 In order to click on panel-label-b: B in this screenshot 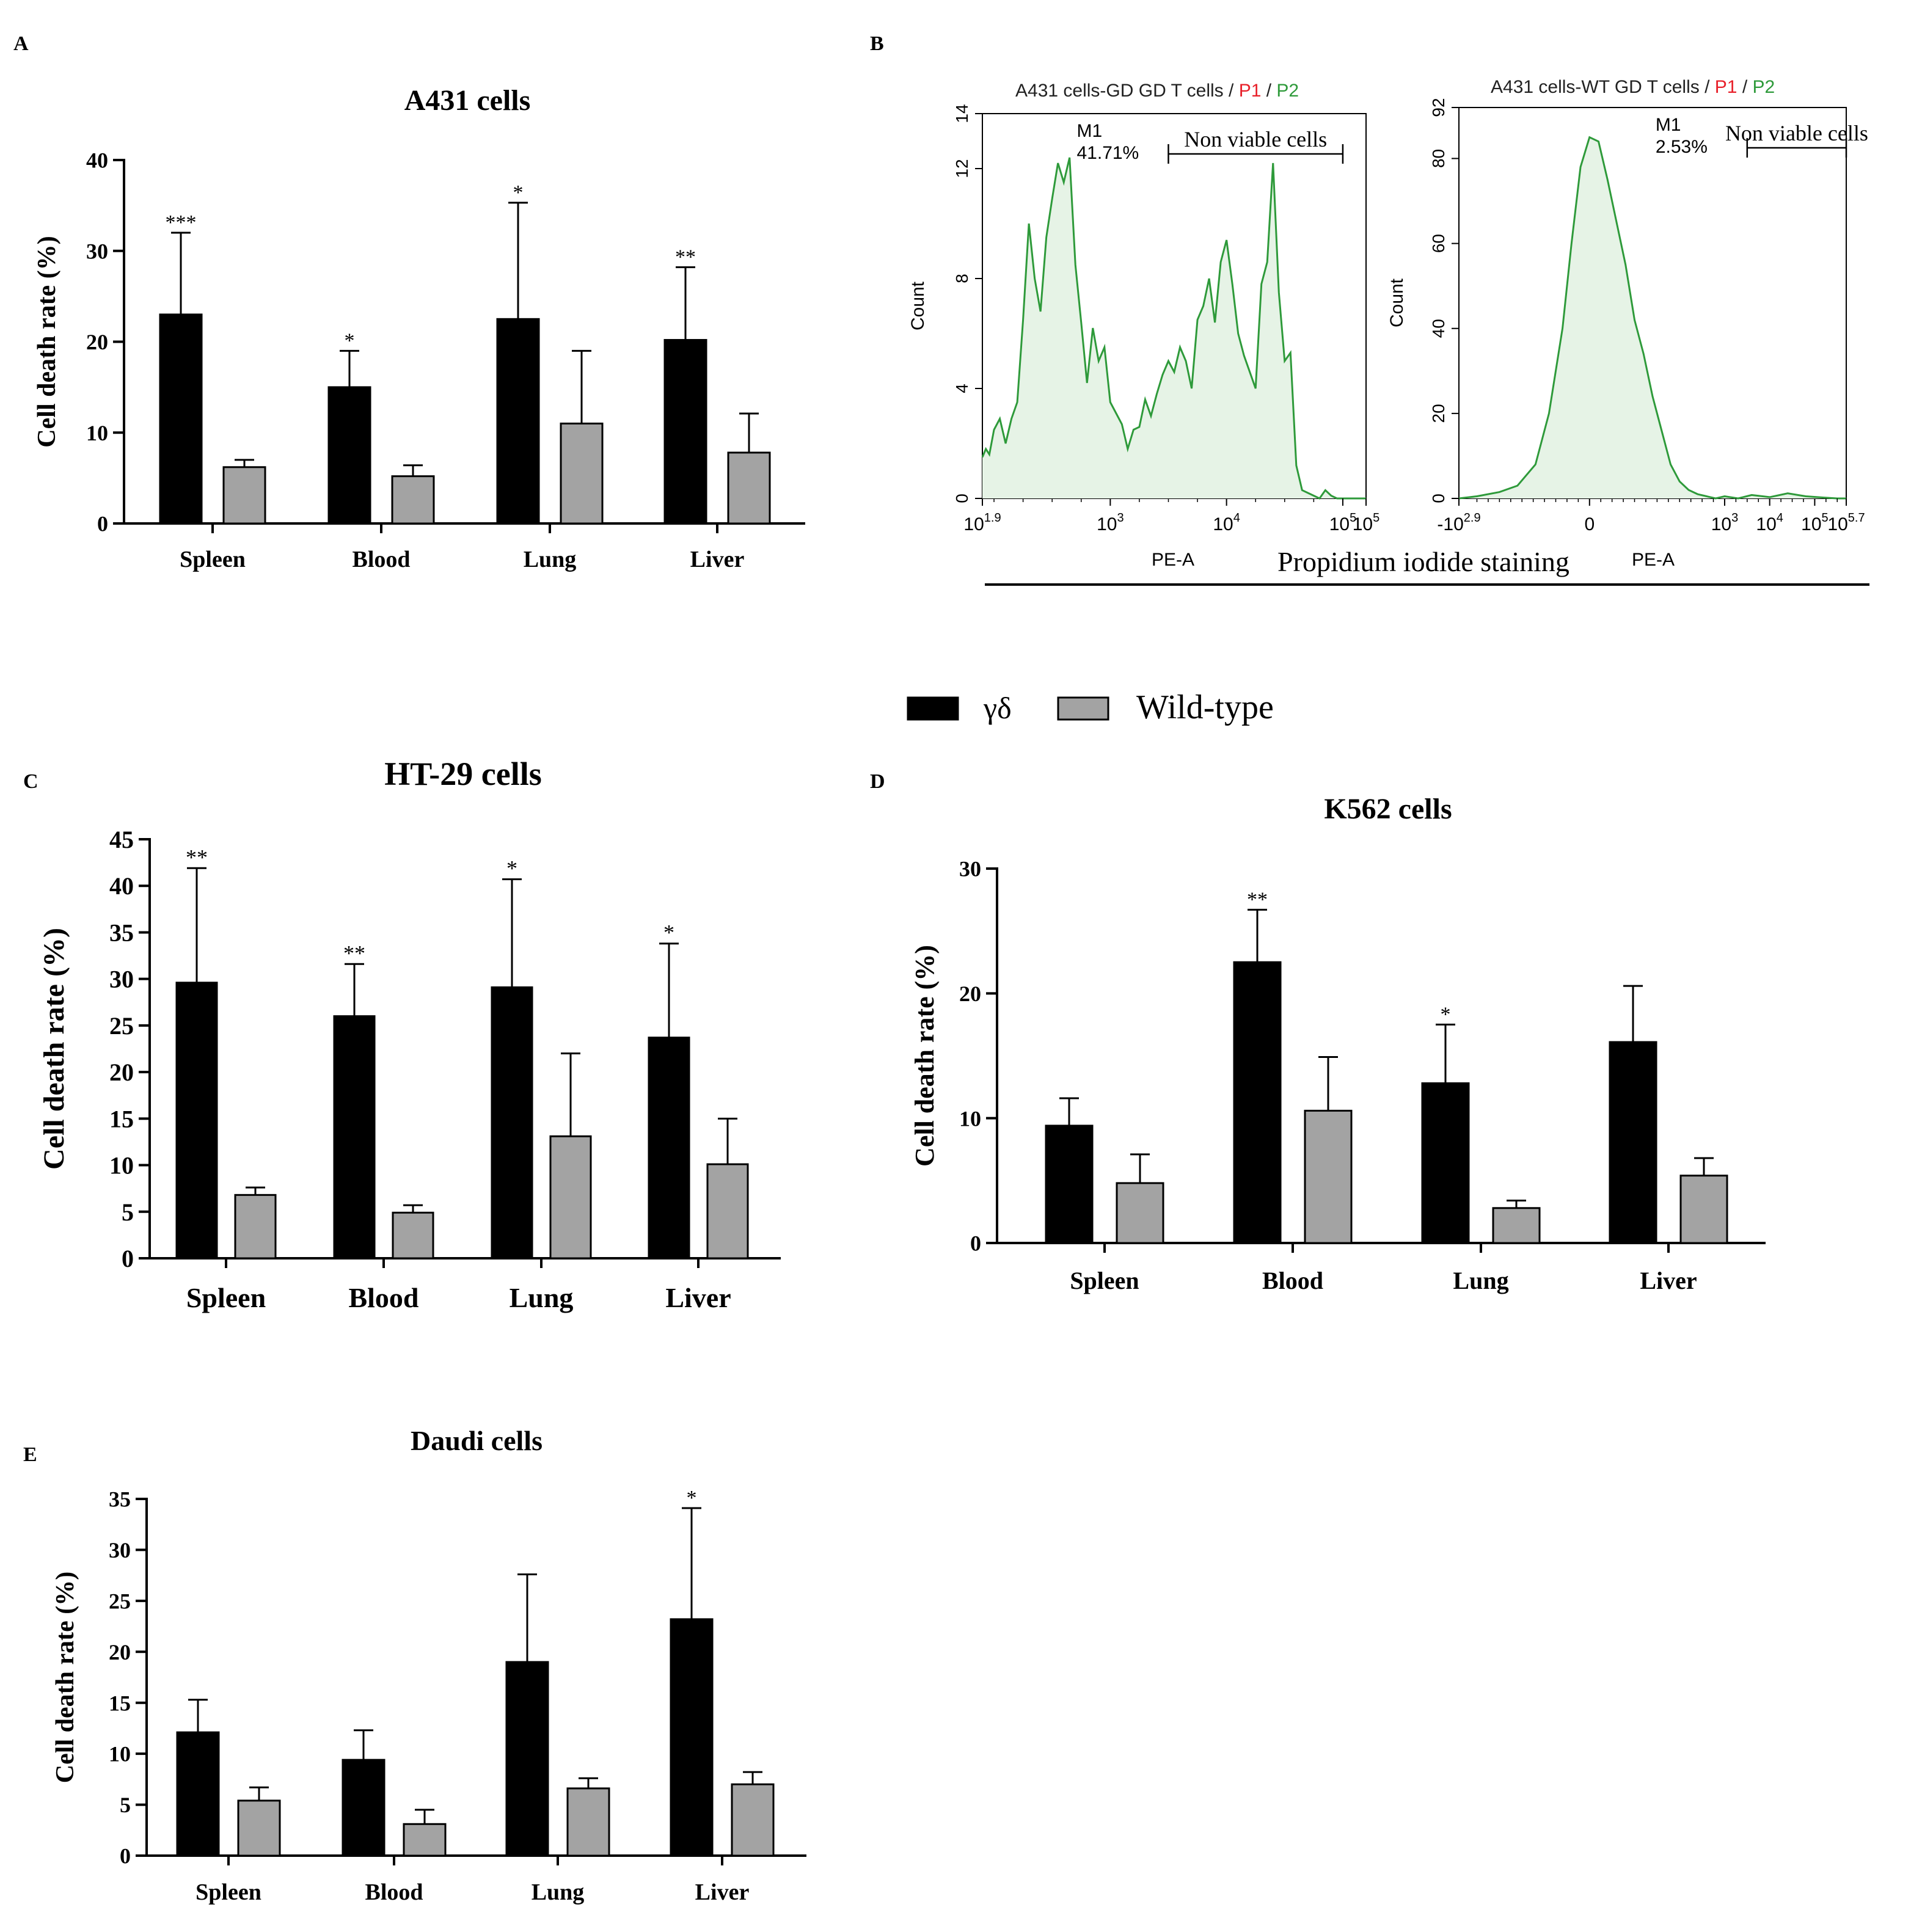, I will do `click(877, 43)`.